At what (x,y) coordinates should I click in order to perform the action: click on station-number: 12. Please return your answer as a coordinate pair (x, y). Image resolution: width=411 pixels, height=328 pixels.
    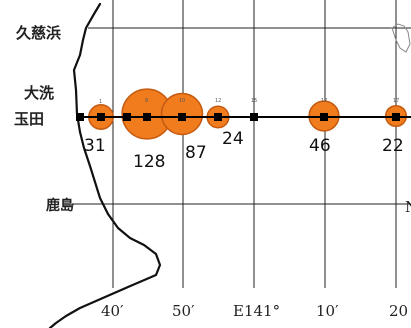
    Looking at the image, I should click on (218, 101).